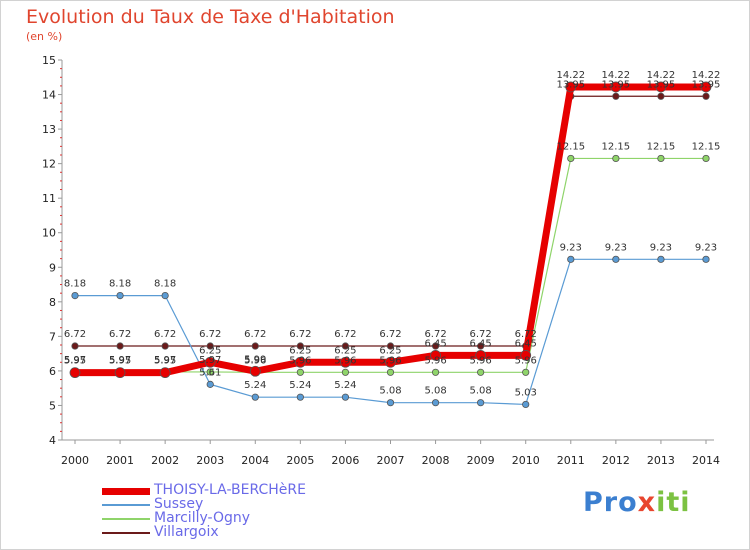  Describe the element at coordinates (391, 460) in the screenshot. I see `x-tick-label: 2007` at that location.